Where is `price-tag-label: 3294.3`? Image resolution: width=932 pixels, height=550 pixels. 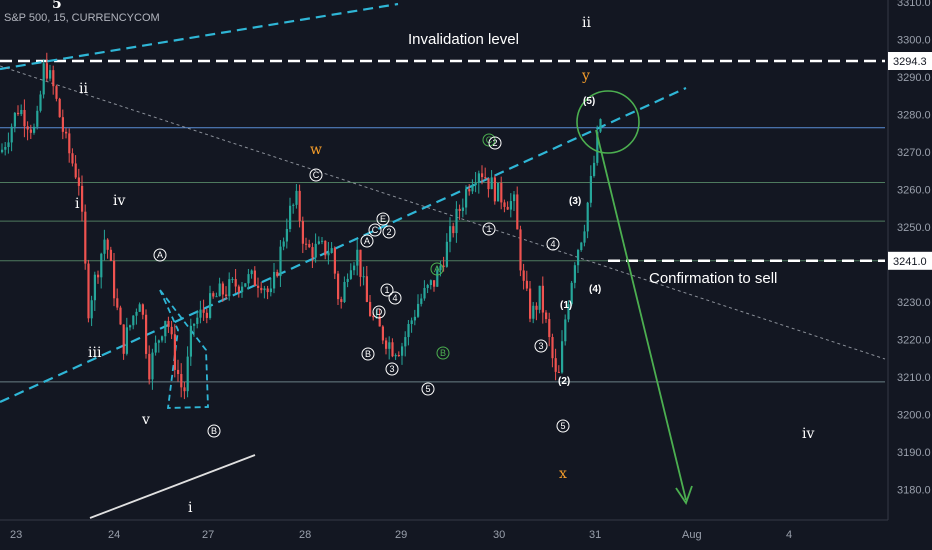
price-tag-label: 3294.3 is located at coordinates (910, 62).